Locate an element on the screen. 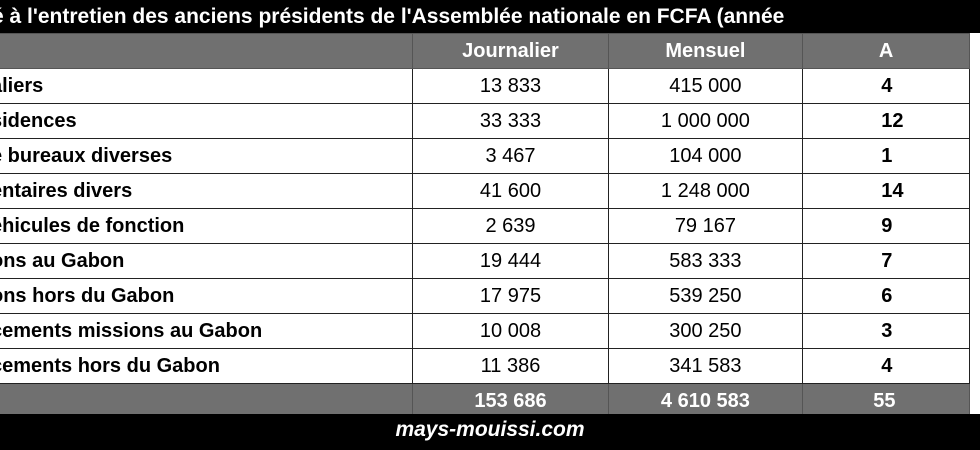 The height and width of the screenshot is (450, 980). table-row: ons hors du Gabon 17 975 539 250 6 is located at coordinates (485, 296).